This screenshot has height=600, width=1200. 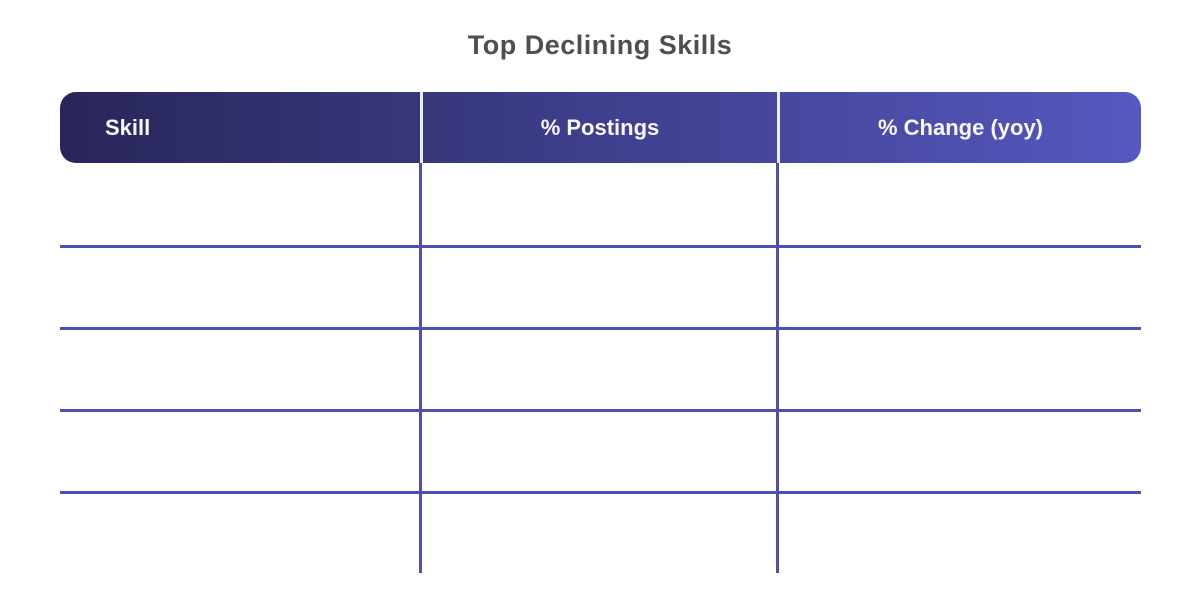 I want to click on table-header: Skill % Postings % Change (yoy), so click(x=600, y=127).